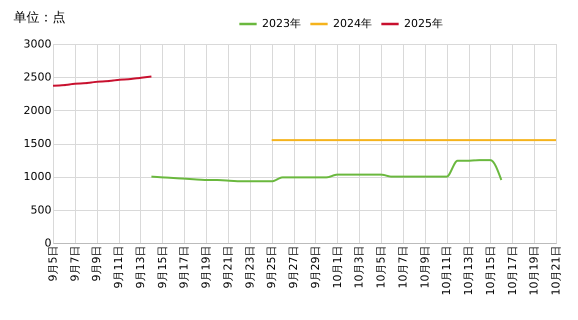  What do you see at coordinates (359, 267) in the screenshot?
I see `x-tick-label: 10月3日` at bounding box center [359, 267].